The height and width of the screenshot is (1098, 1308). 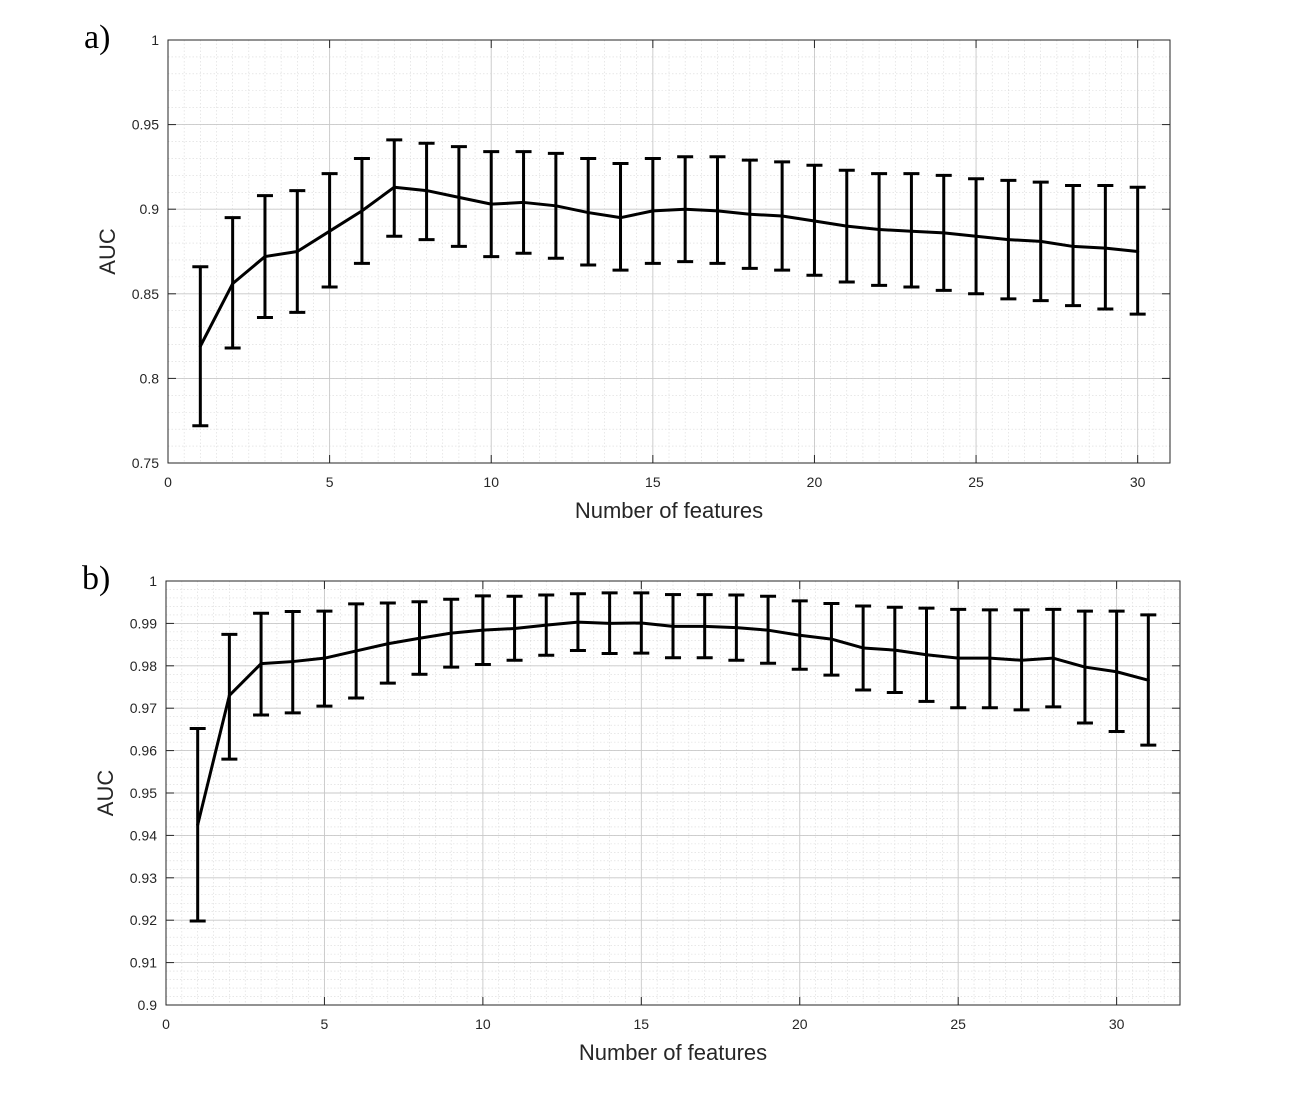 What do you see at coordinates (143, 708) in the screenshot?
I see `y-tick-label: 0.97` at bounding box center [143, 708].